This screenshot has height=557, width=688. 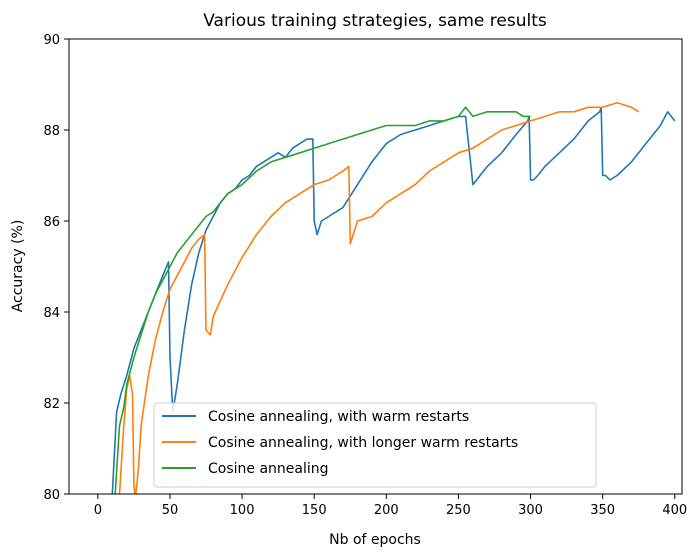 What do you see at coordinates (674, 510) in the screenshot?
I see `x-tick-label: 400` at bounding box center [674, 510].